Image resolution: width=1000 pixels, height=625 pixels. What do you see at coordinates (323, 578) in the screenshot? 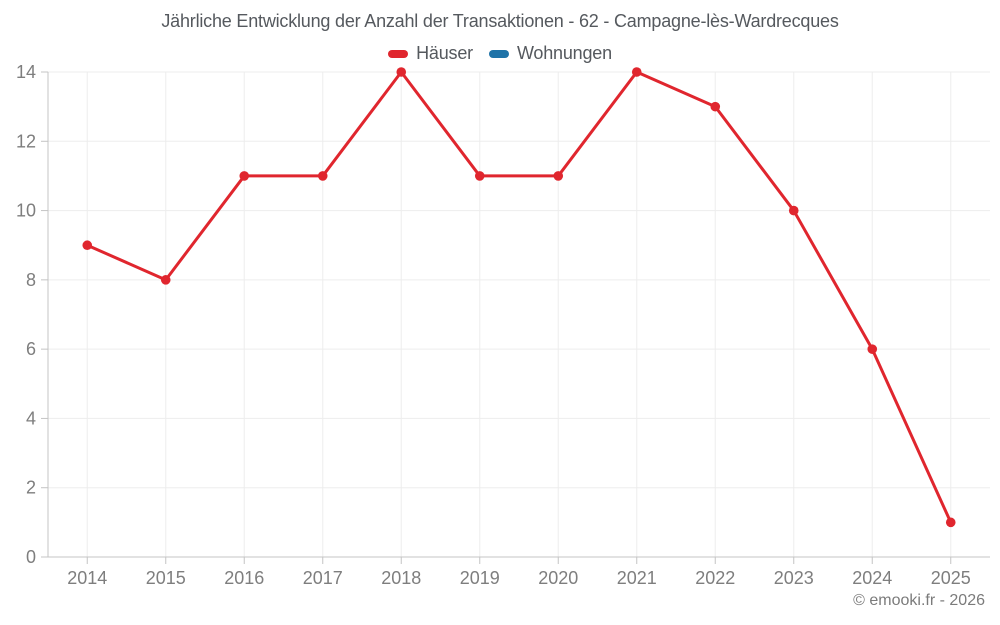
I see `x-axis-label: 2017` at bounding box center [323, 578].